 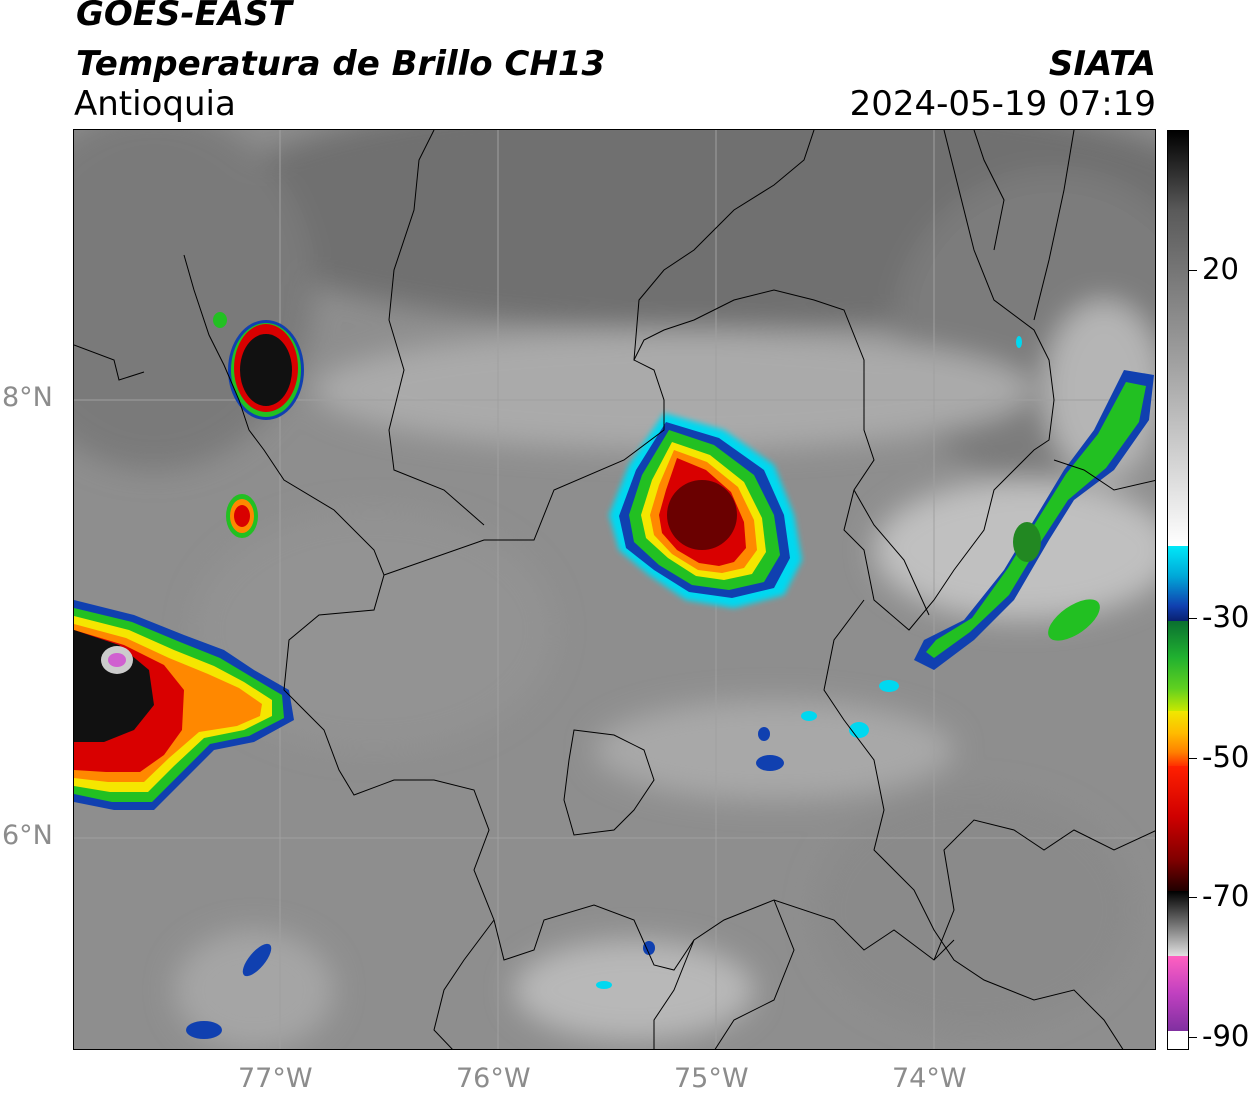 I want to click on colorbar-magenta-segment, so click(x=1178, y=993).